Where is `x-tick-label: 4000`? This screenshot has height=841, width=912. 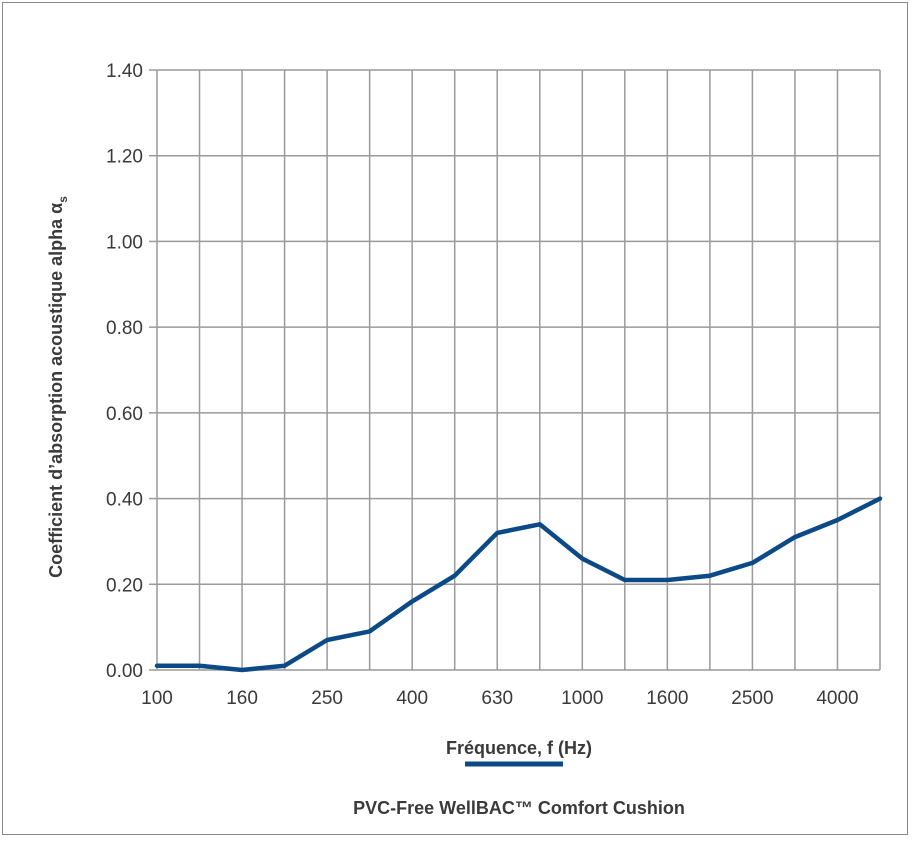
x-tick-label: 4000 is located at coordinates (837, 698).